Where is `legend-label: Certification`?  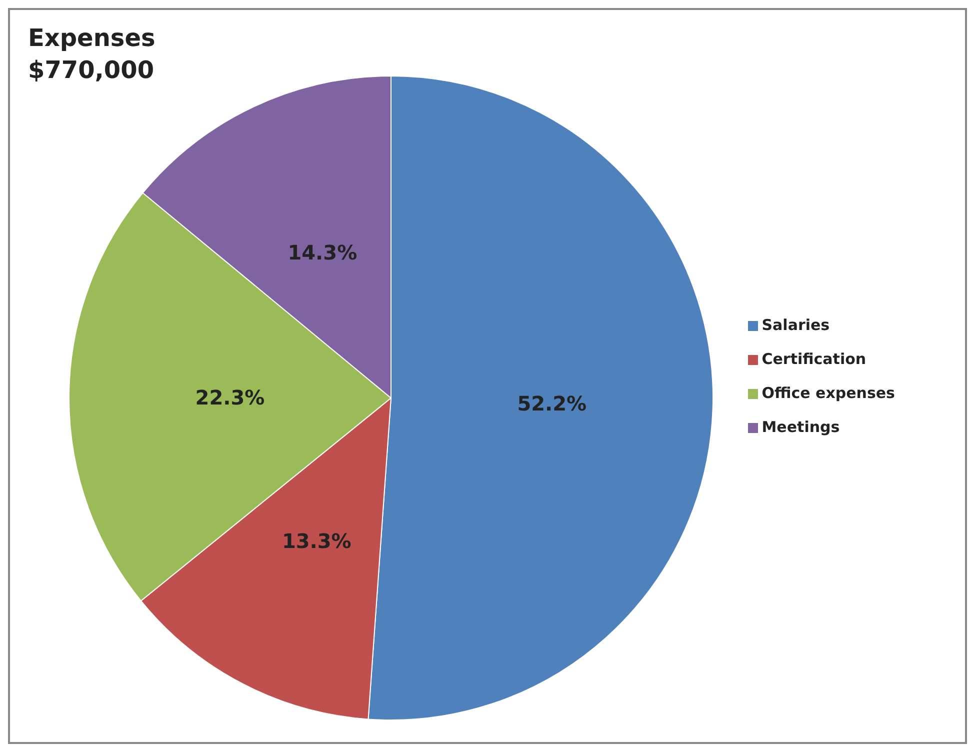 legend-label: Certification is located at coordinates (814, 359).